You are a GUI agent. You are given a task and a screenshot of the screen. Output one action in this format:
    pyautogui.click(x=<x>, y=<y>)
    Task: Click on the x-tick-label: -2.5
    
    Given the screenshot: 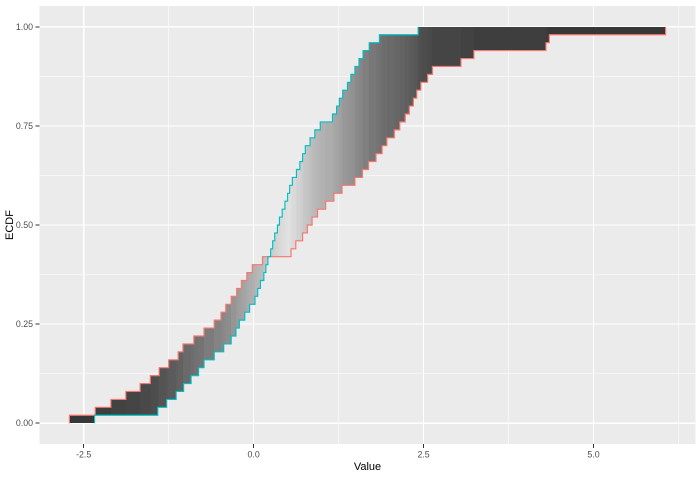 What is the action you would take?
    pyautogui.click(x=83, y=455)
    